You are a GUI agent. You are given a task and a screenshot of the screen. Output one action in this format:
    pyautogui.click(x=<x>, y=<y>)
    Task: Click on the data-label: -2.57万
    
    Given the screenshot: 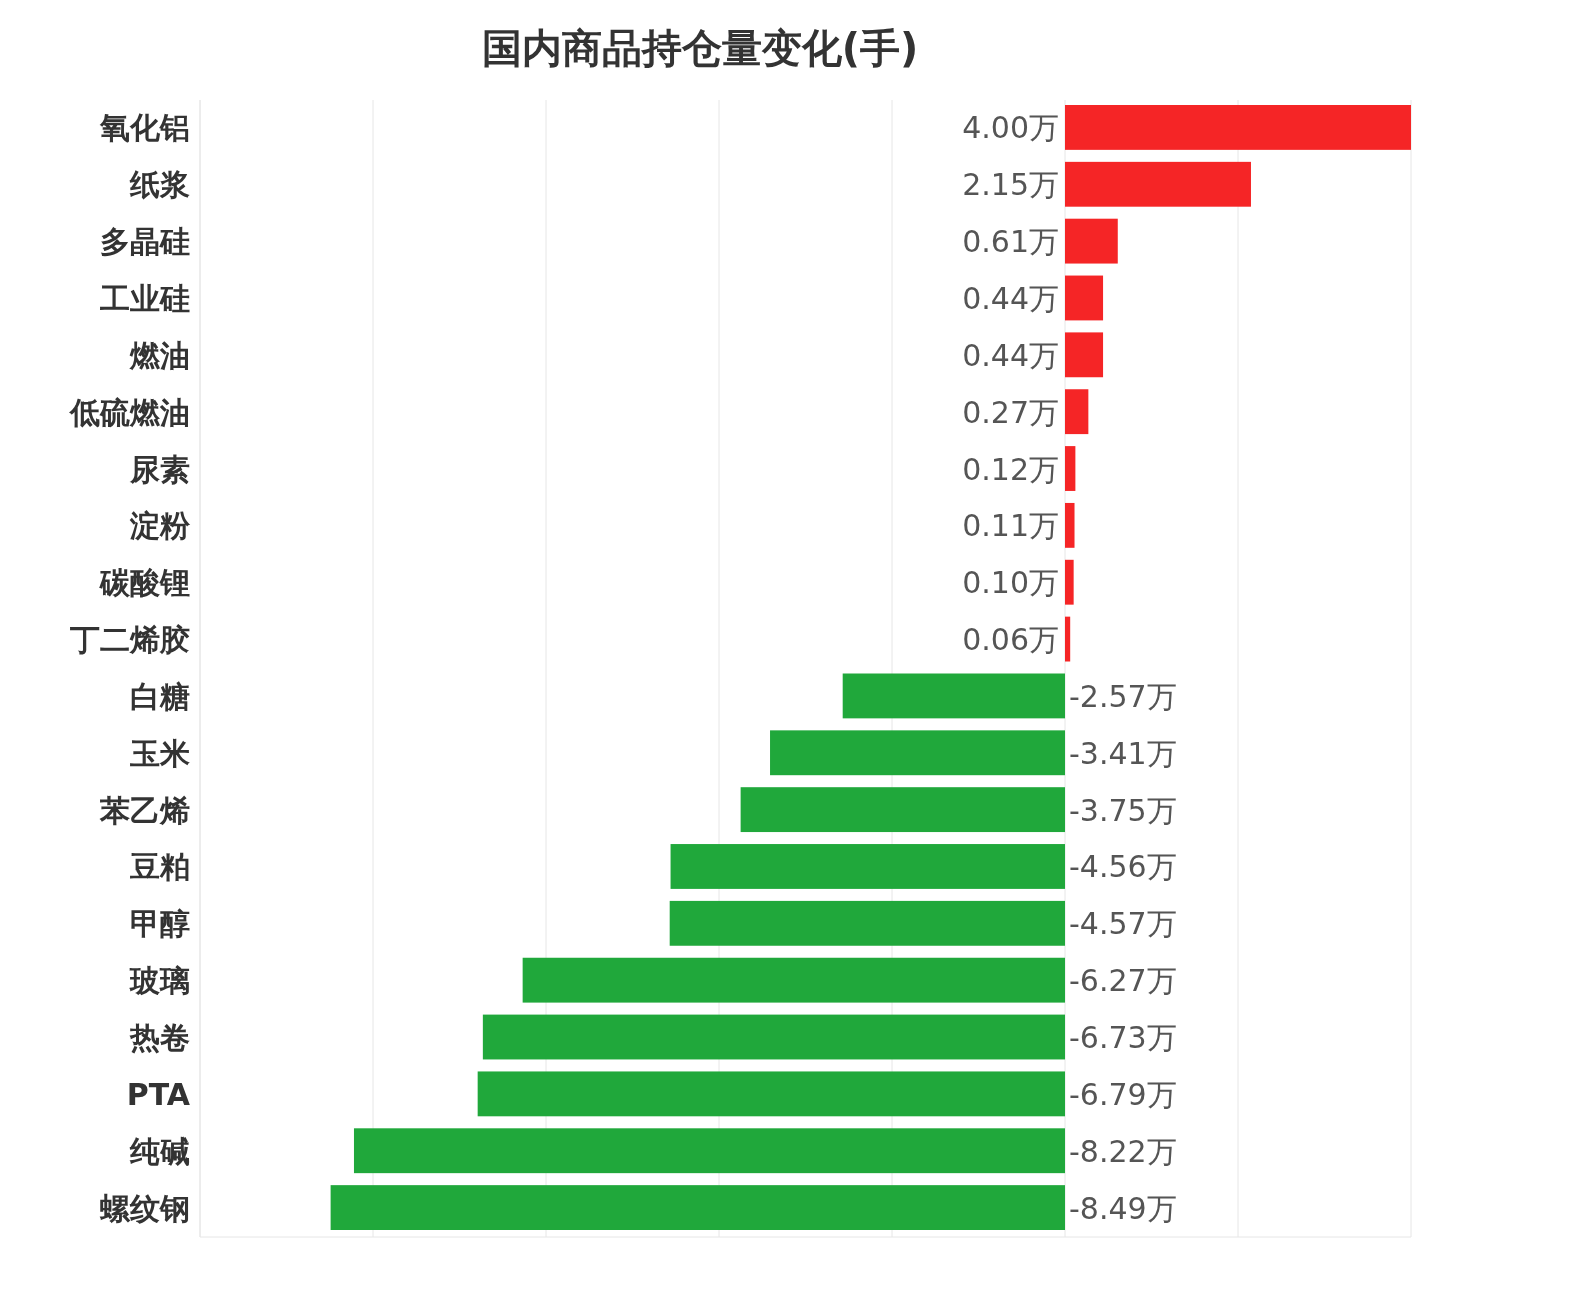 What is the action you would take?
    pyautogui.click(x=1123, y=696)
    